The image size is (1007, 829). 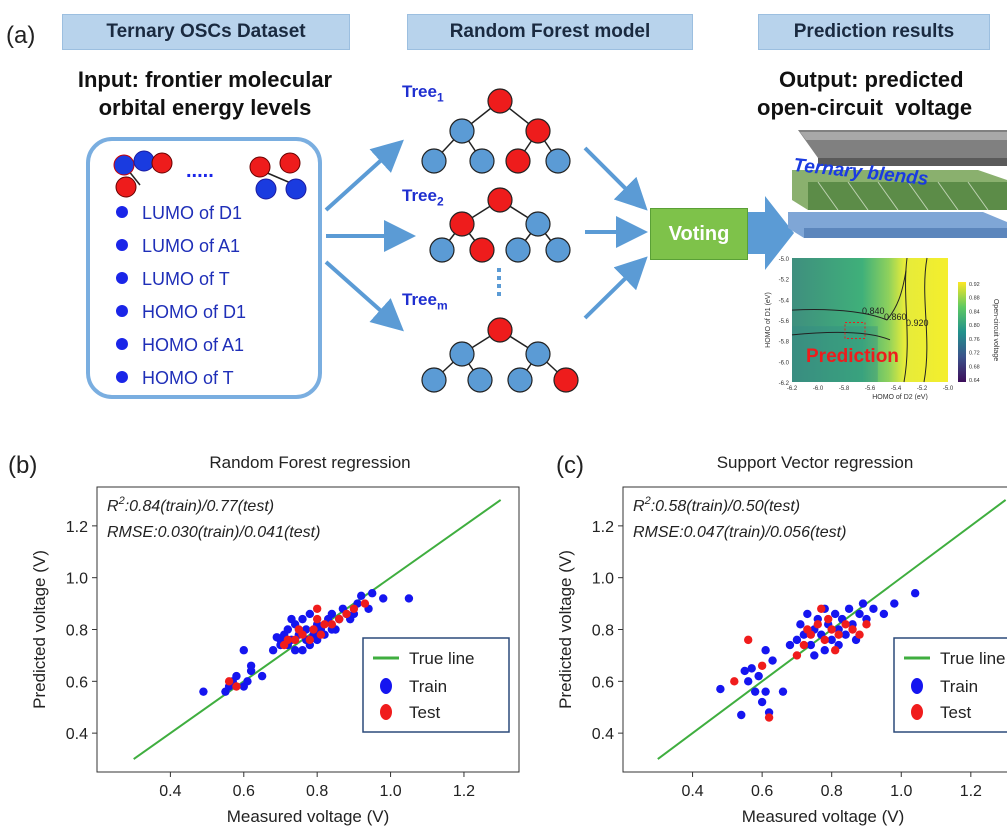 What do you see at coordinates (205, 79) in the screenshot?
I see `input-title-line1: Input: frontier molecular` at bounding box center [205, 79].